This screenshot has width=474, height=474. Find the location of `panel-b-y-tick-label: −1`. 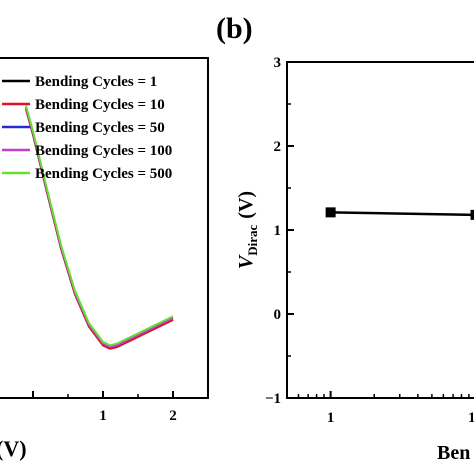

panel-b-y-tick-label: −1 is located at coordinates (273, 399).